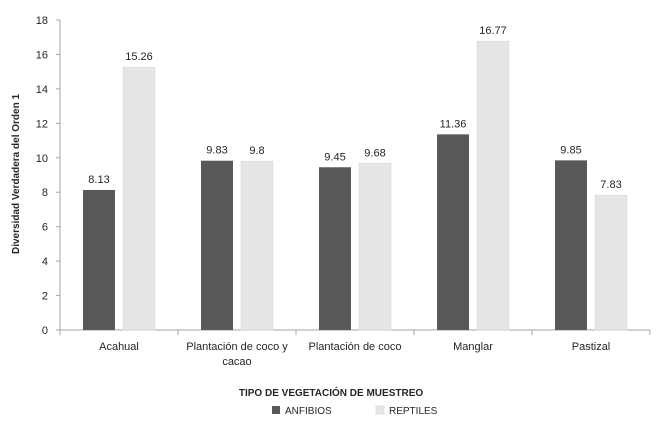  I want to click on y-tick-label: 2, so click(45, 297).